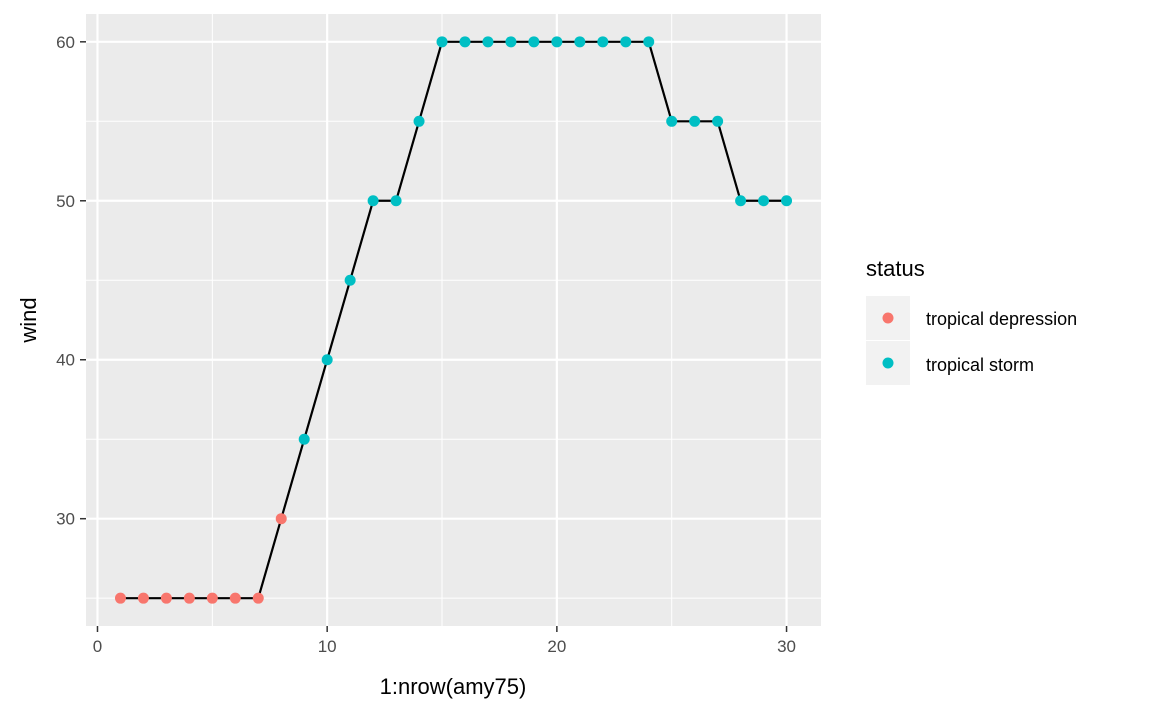 The width and height of the screenshot is (1152, 711). Describe the element at coordinates (65, 42) in the screenshot. I see `y-tick-label: 60` at that location.